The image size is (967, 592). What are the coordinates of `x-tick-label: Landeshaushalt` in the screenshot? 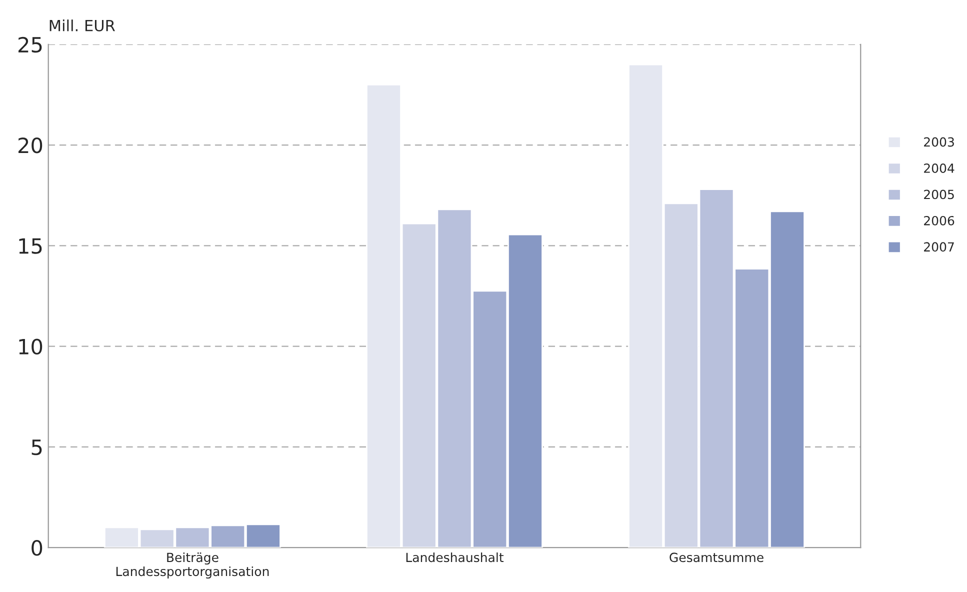 It's located at (455, 557).